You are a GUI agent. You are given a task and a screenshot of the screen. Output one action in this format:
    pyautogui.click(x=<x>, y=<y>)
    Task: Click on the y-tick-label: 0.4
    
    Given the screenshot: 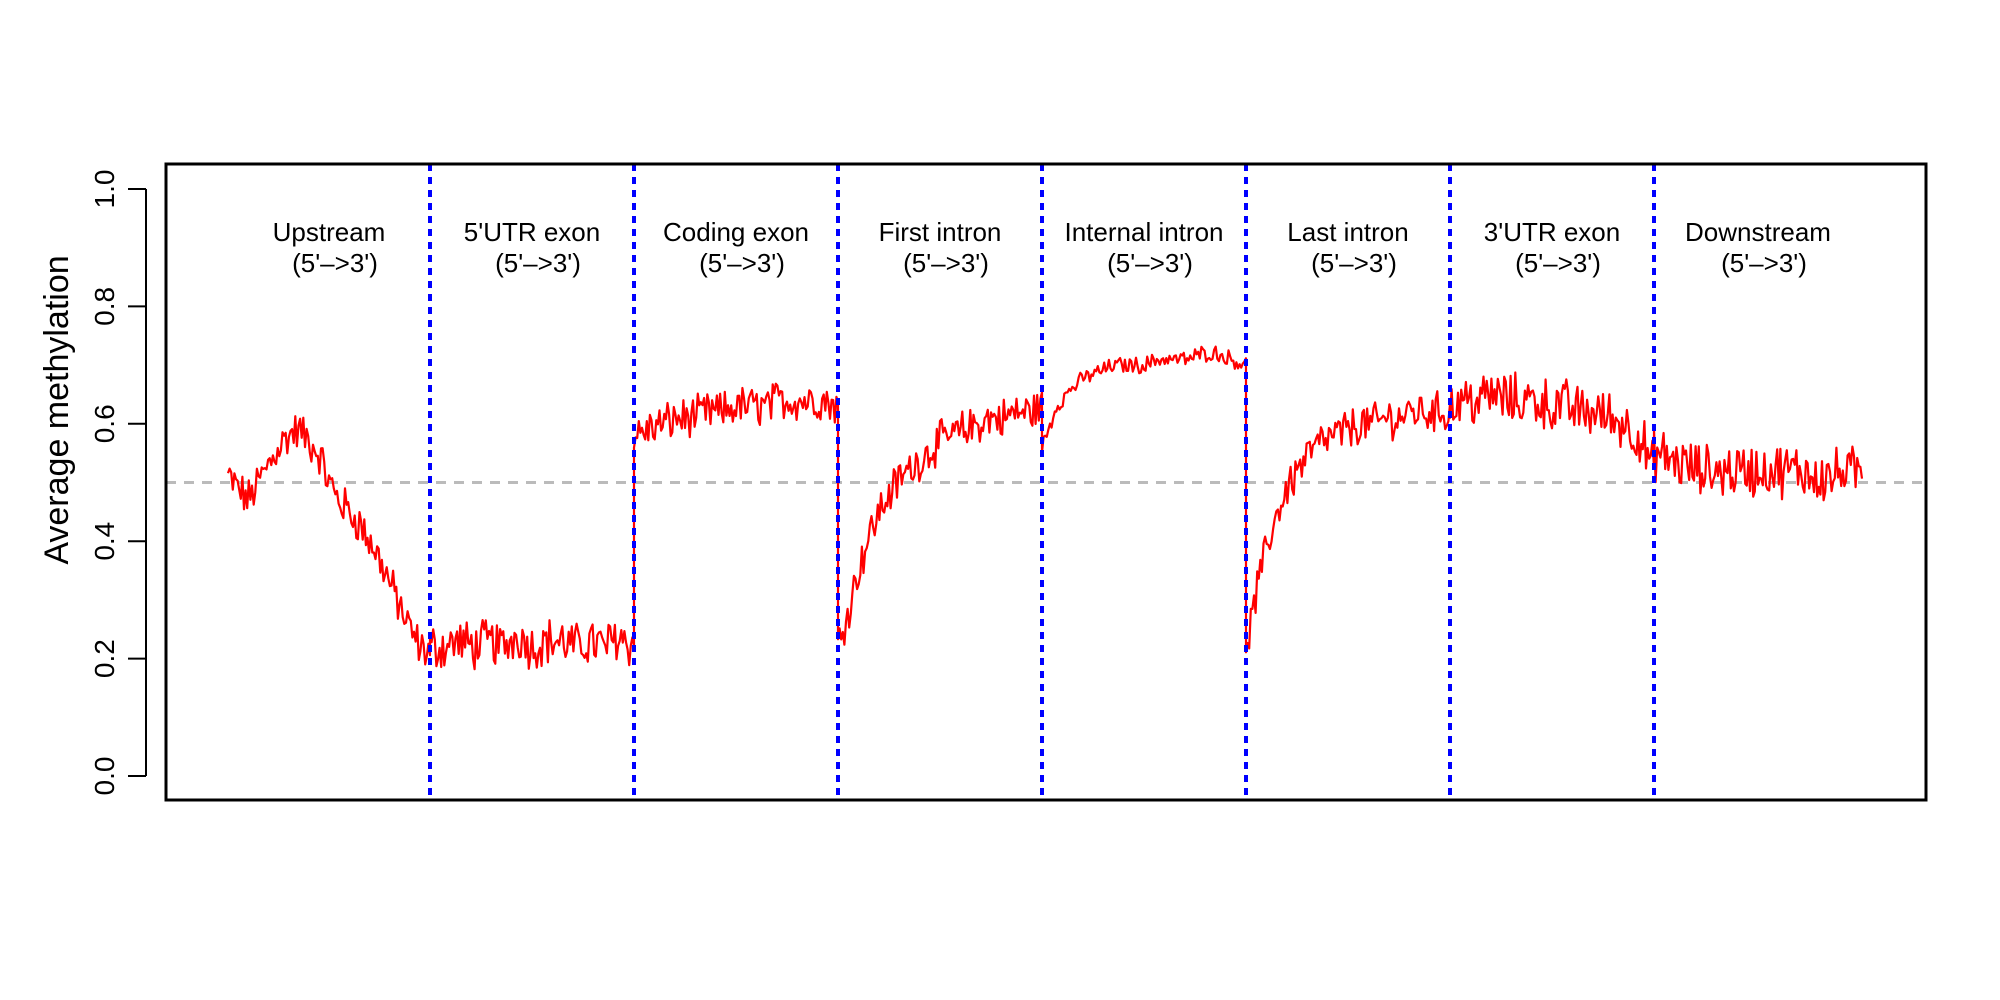 What is the action you would take?
    pyautogui.click(x=104, y=541)
    